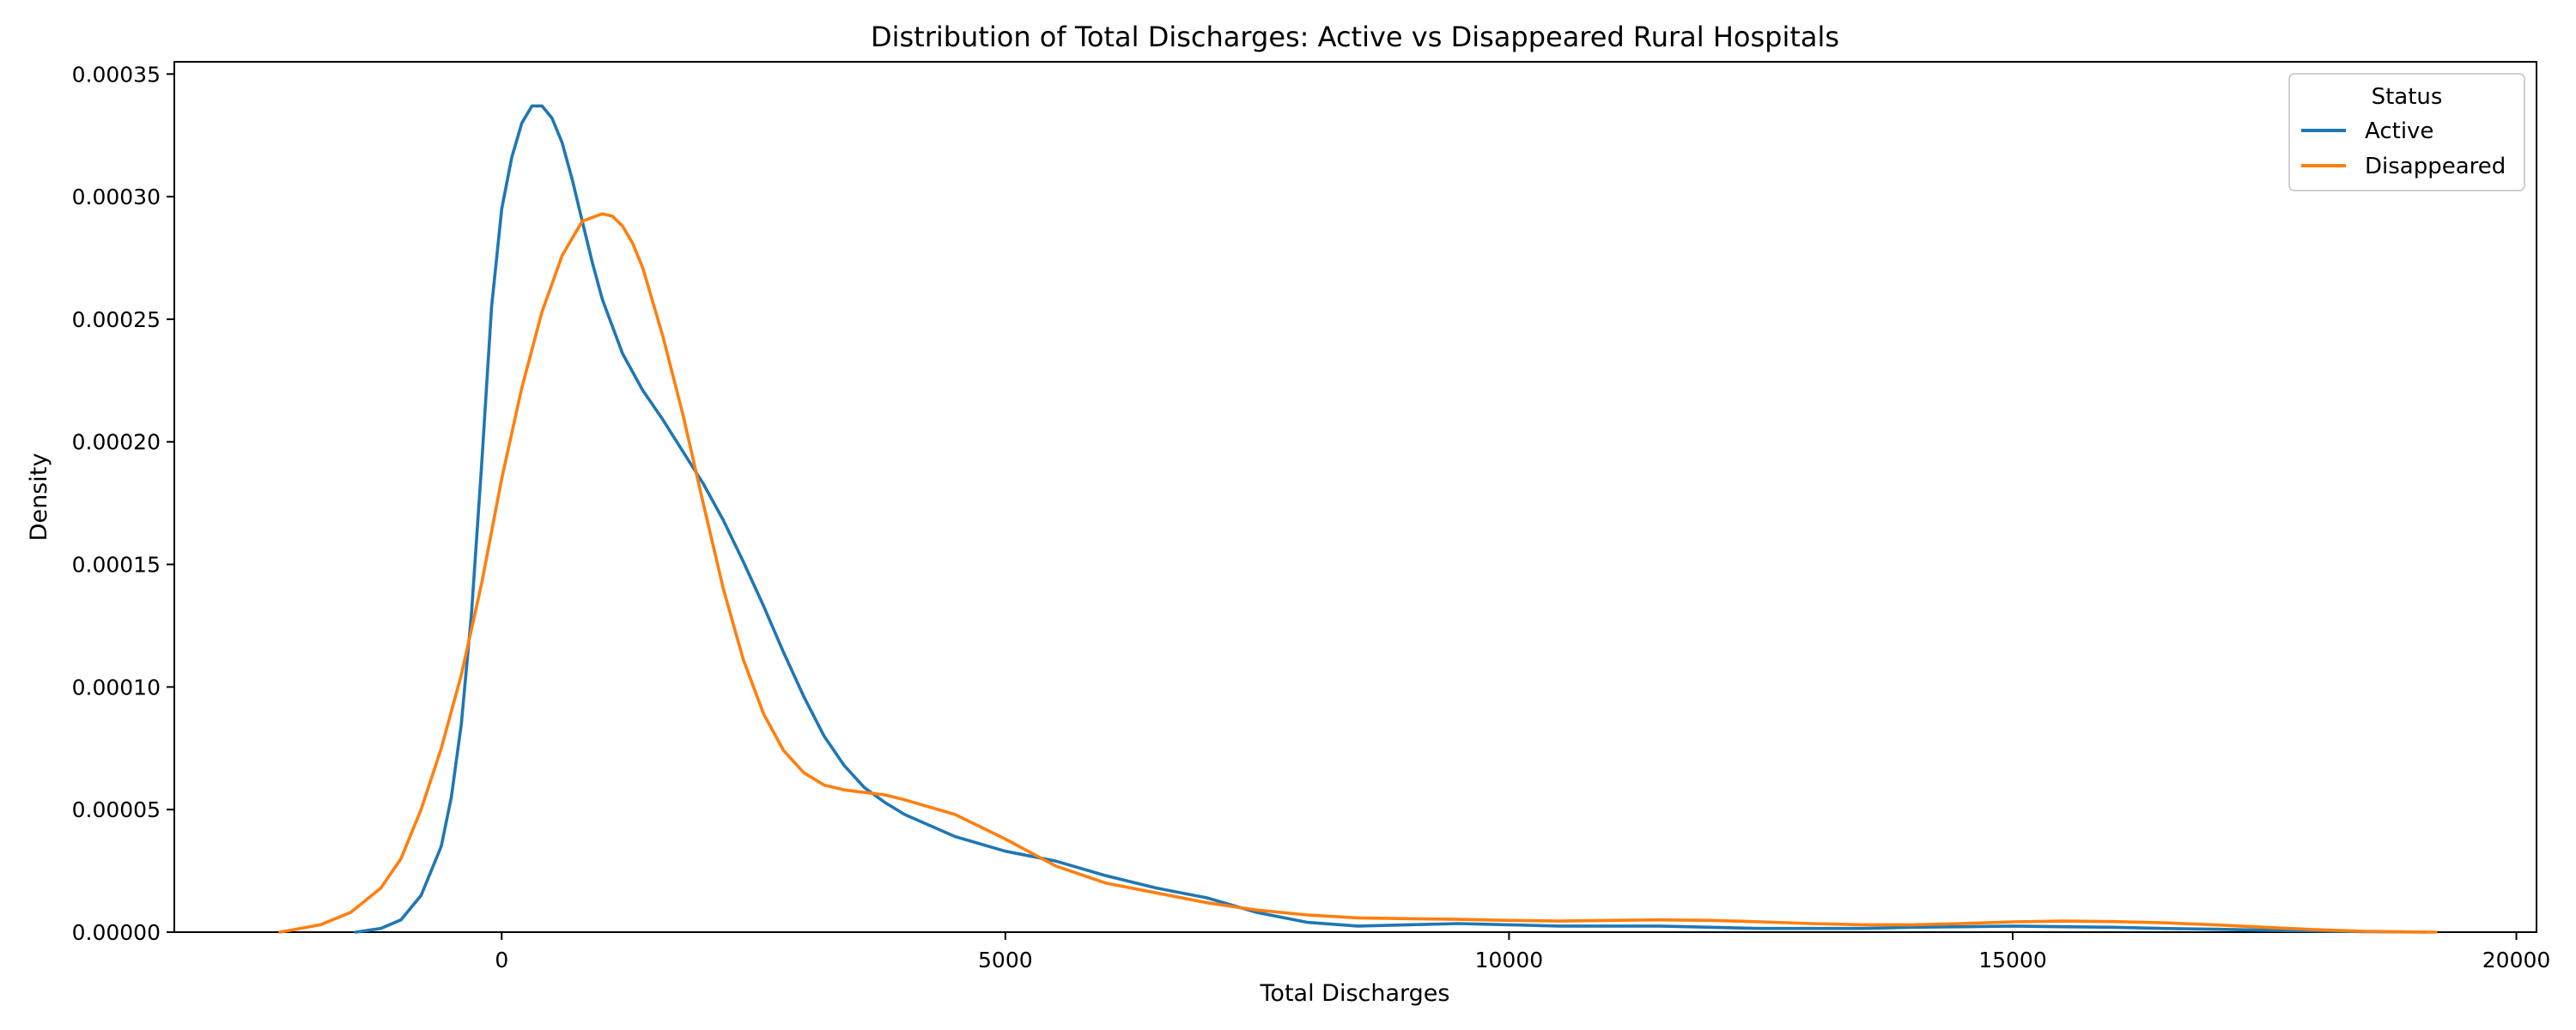 Image resolution: width=2576 pixels, height=1030 pixels. Describe the element at coordinates (117, 197) in the screenshot. I see `y-tick-label: 0.00030` at that location.